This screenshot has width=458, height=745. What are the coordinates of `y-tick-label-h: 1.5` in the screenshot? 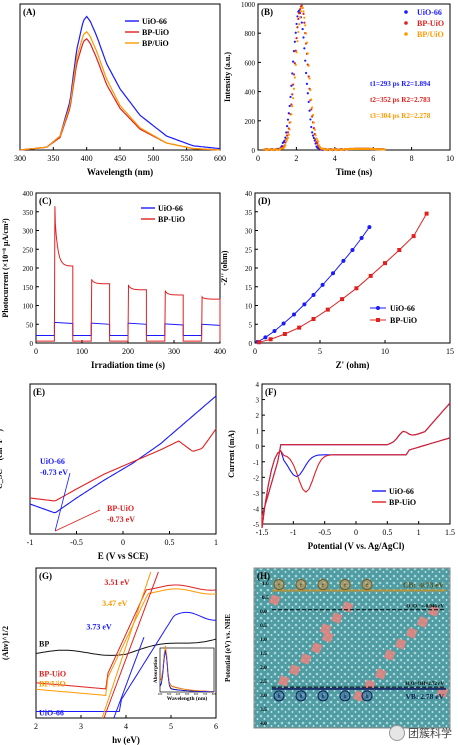 It's located at (263, 654).